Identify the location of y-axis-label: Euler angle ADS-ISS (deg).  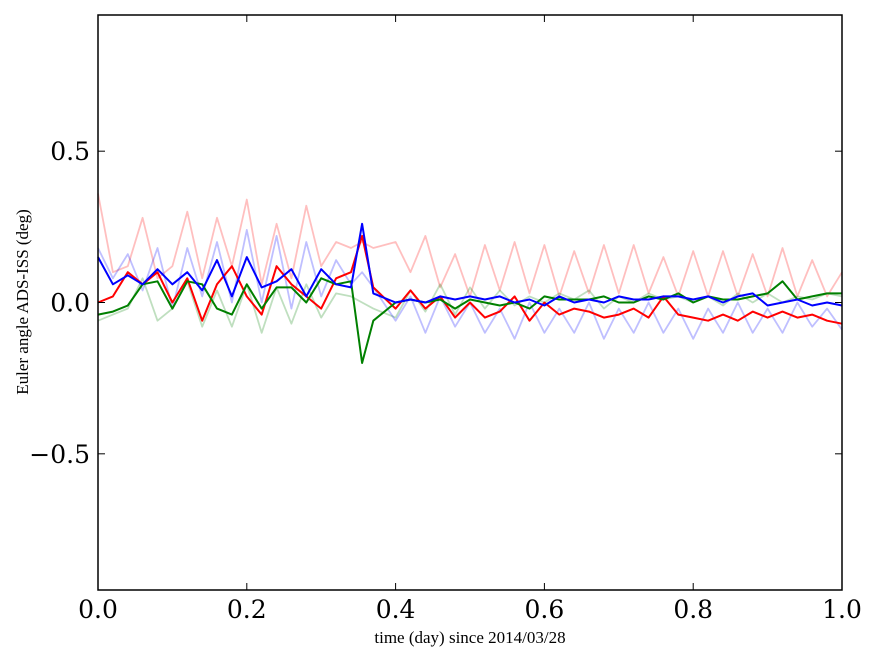
(22, 302).